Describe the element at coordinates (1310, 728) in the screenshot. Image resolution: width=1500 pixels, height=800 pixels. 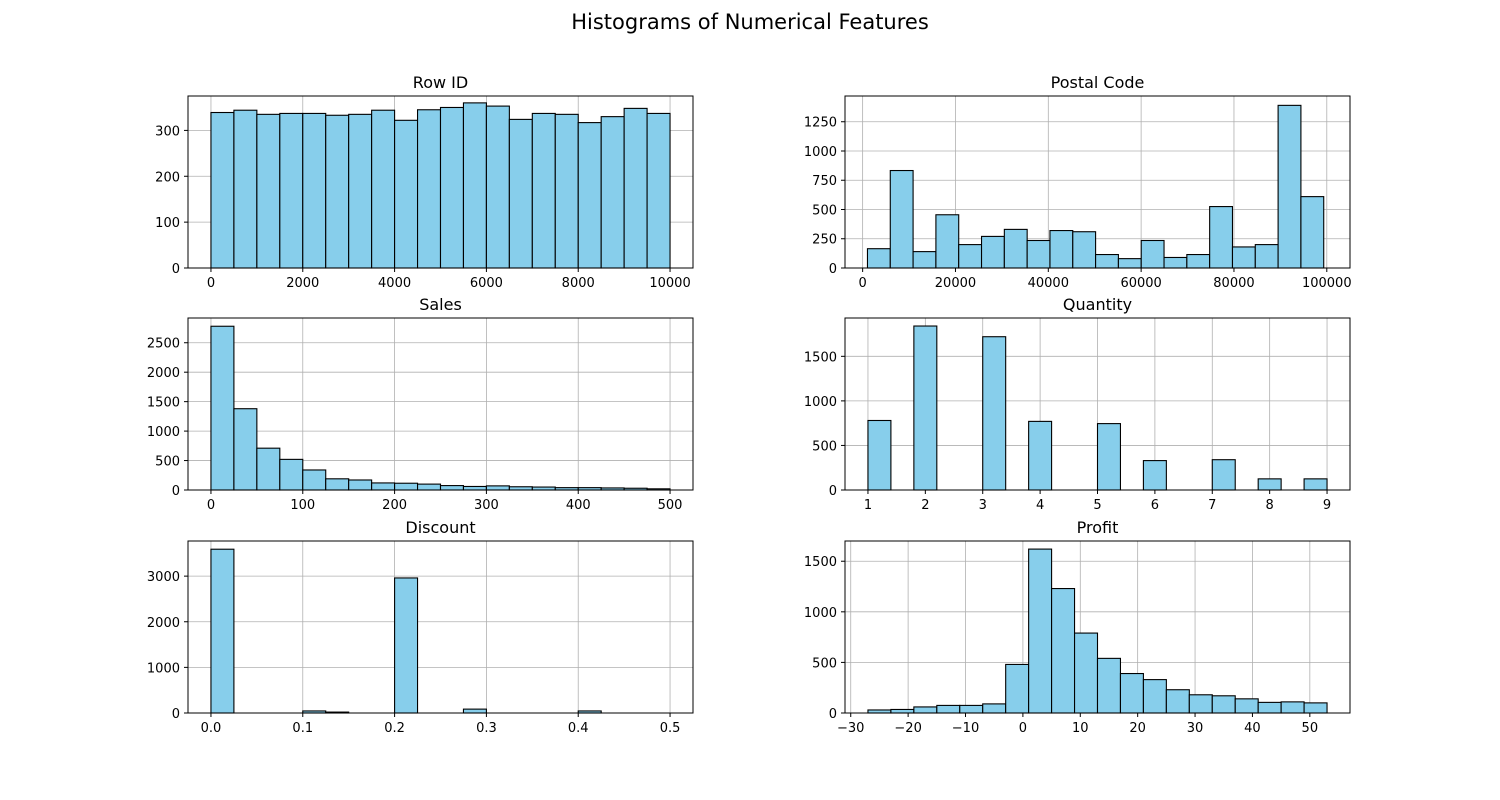
I see `x-tick-label: 50` at that location.